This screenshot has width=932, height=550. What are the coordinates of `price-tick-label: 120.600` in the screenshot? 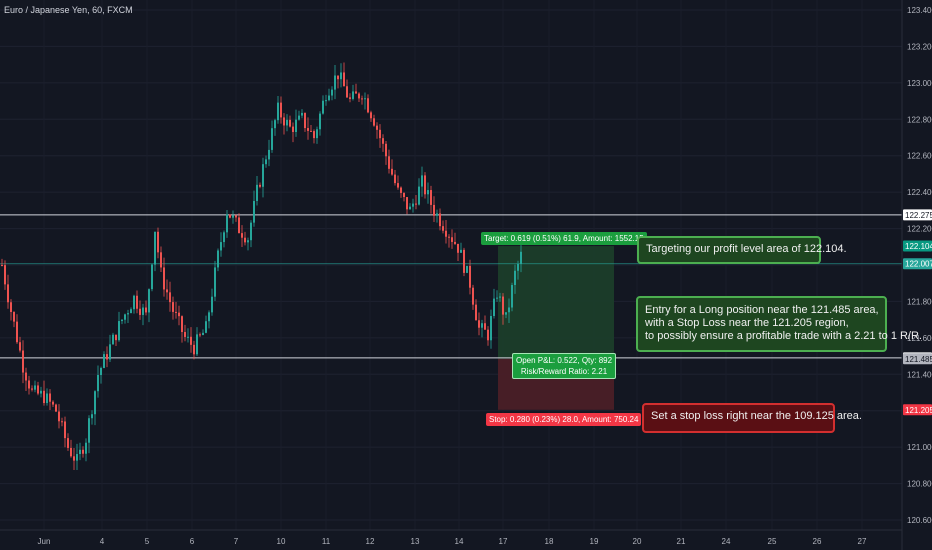 It's located at (919, 520).